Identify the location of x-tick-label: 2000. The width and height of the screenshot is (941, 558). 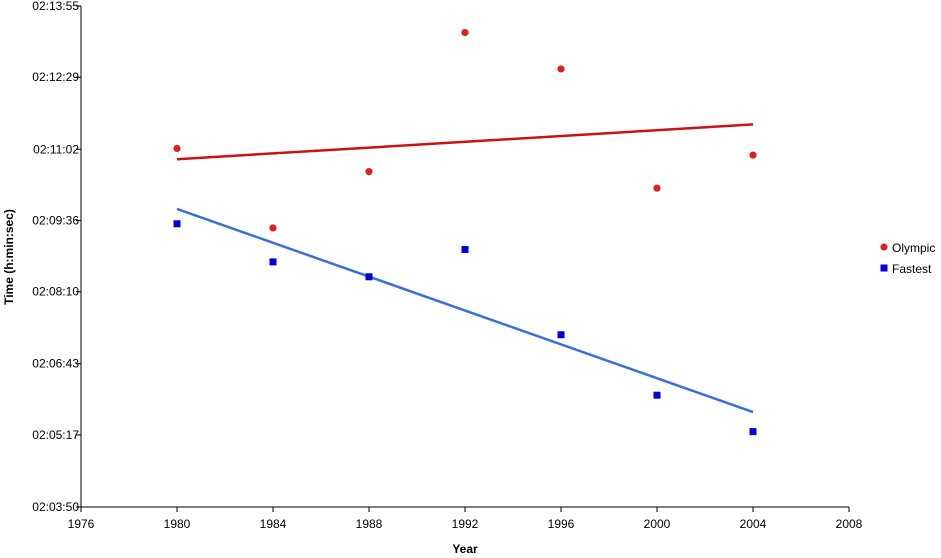
(657, 524).